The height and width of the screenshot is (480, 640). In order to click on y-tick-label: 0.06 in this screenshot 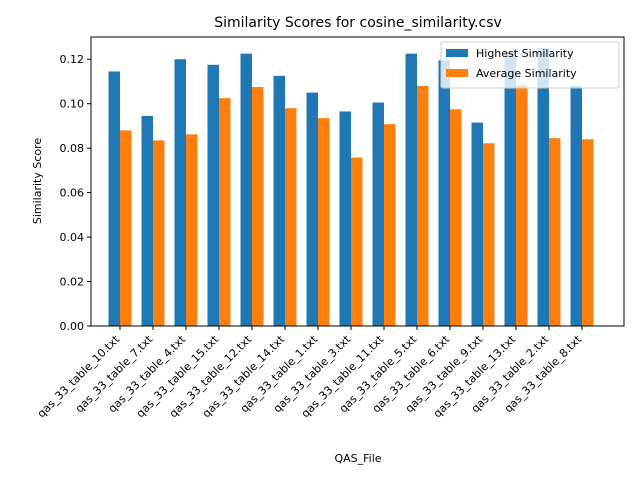, I will do `click(72, 193)`.